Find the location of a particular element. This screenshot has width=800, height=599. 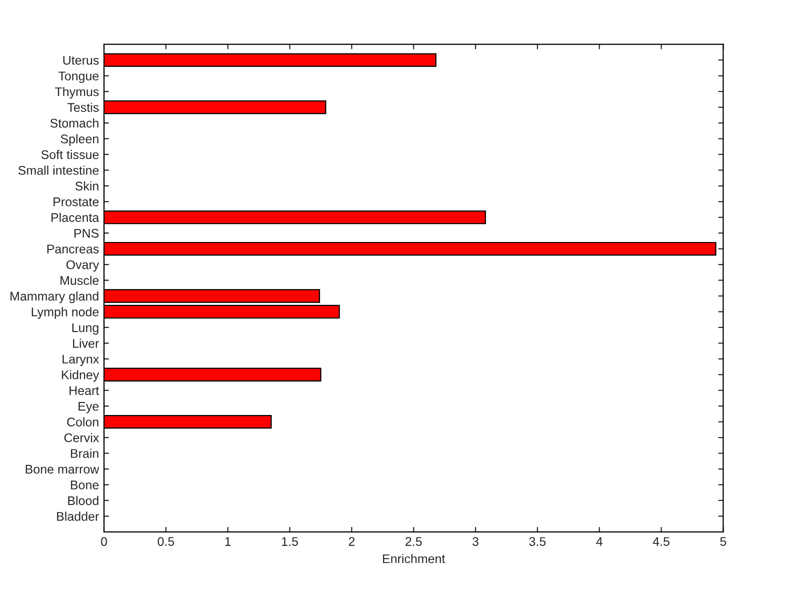

y-tick-label: Skin is located at coordinates (86, 186).